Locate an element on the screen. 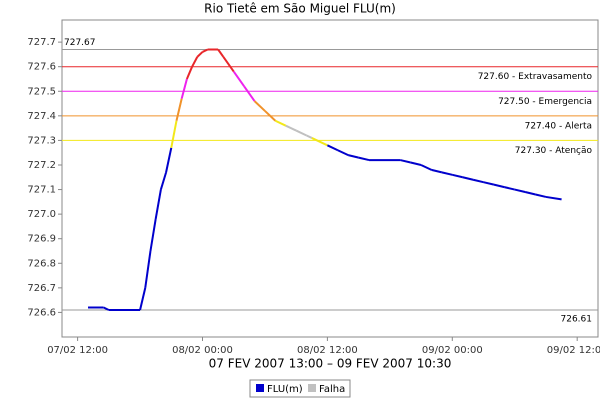 The height and width of the screenshot is (400, 600). x-tick-label: 08/02 12:00 is located at coordinates (327, 350).